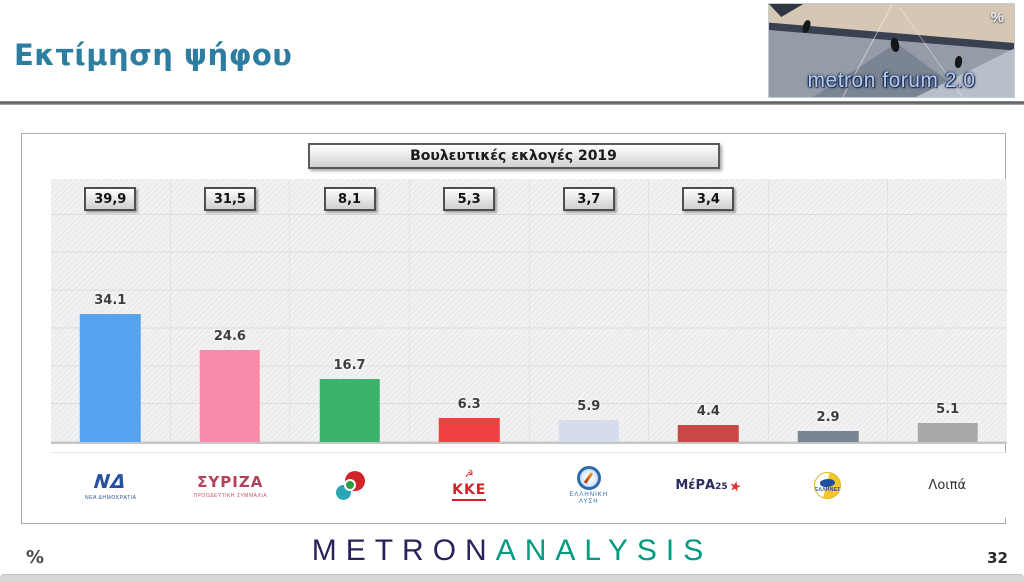 This screenshot has width=1024, height=581. Describe the element at coordinates (709, 310) in the screenshot. I see `chart-column-6: 3,4 4.4` at that location.